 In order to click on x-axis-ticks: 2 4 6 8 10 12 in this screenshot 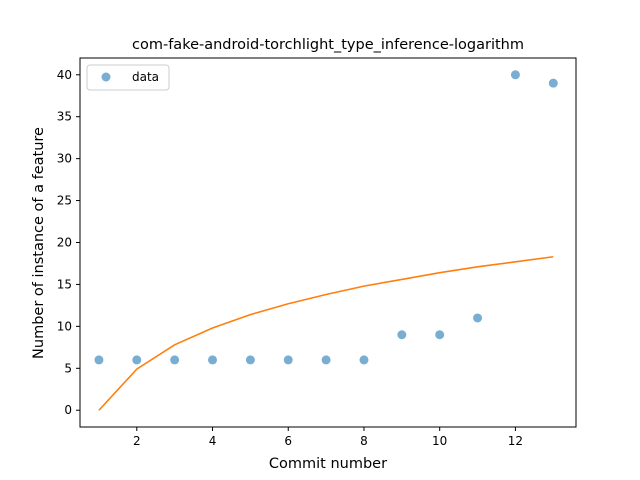, I will do `click(328, 437)`.